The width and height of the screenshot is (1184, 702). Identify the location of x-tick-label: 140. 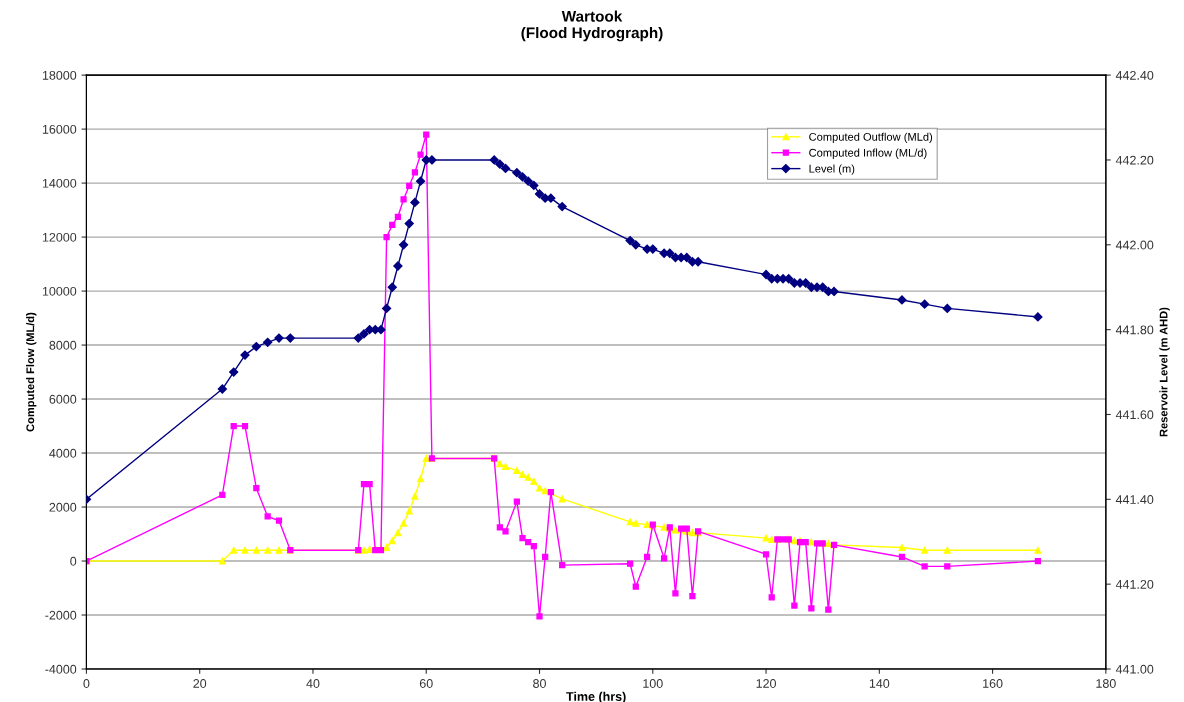
(879, 683).